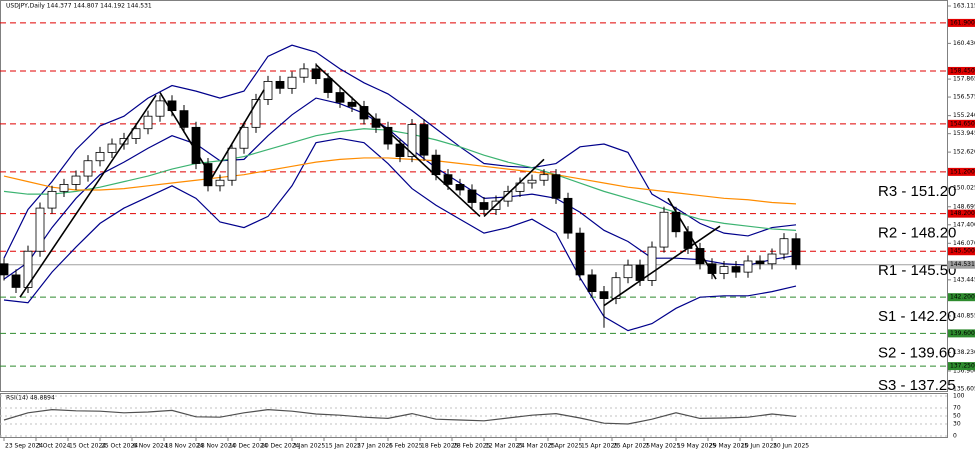 The image size is (975, 452). I want to click on level-name: S1 - 142.20, so click(917, 316).